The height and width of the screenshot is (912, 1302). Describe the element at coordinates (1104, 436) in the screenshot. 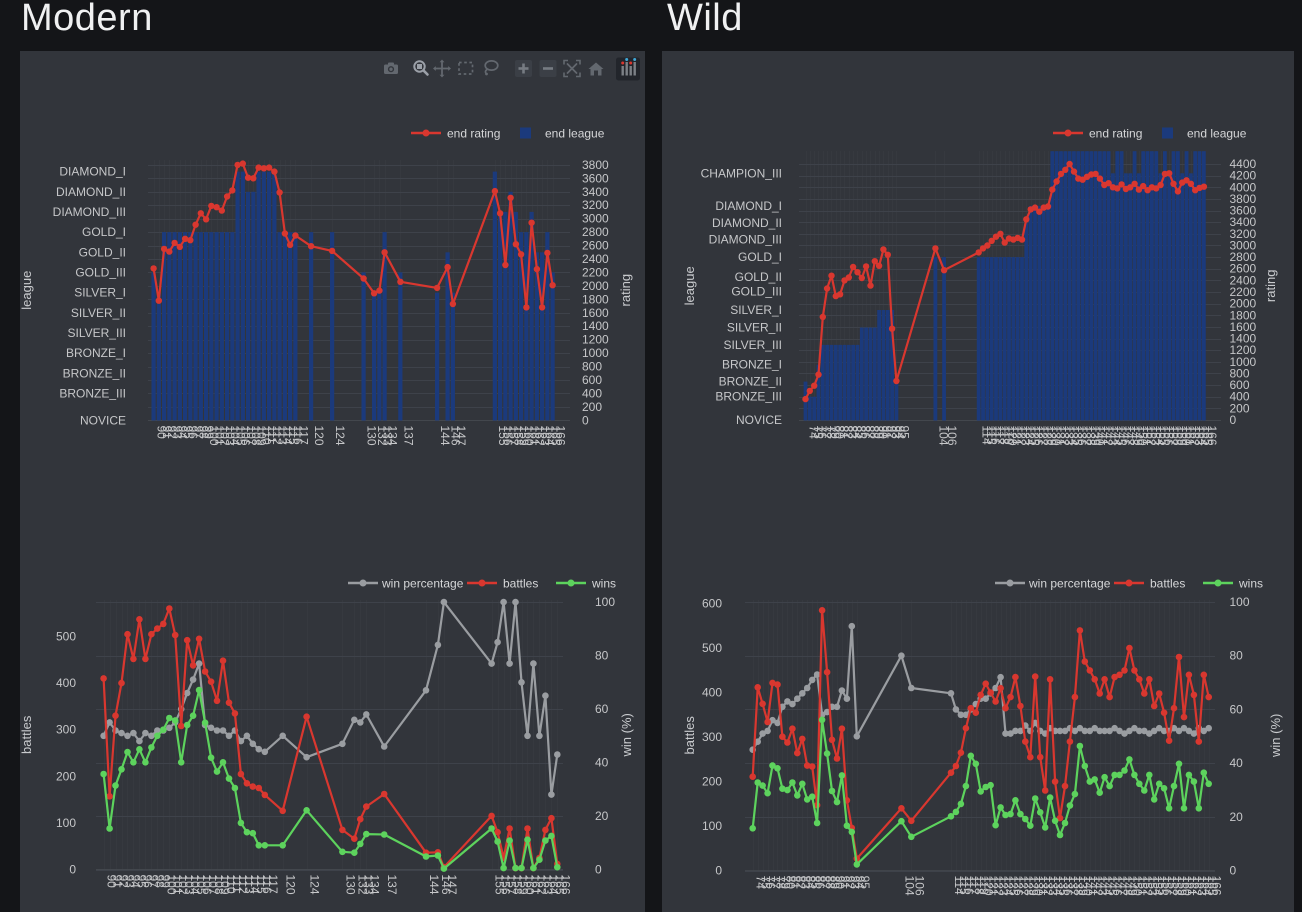

I see `svg-text: 141` at that location.